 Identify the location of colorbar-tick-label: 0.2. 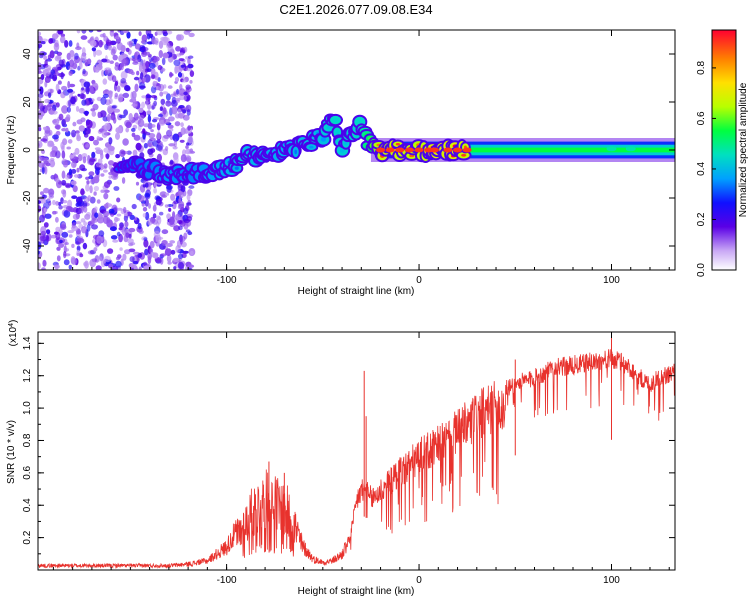
(701, 219).